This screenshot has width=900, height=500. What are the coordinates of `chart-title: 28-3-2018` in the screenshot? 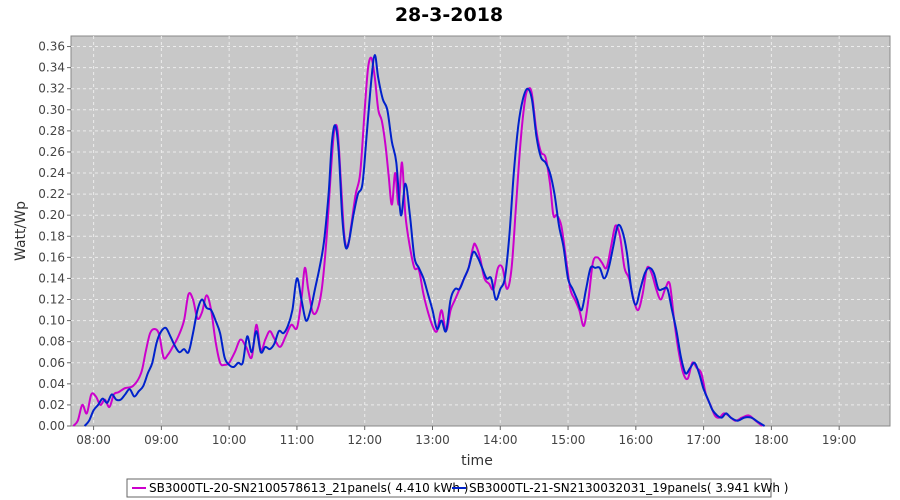 It's located at (449, 15).